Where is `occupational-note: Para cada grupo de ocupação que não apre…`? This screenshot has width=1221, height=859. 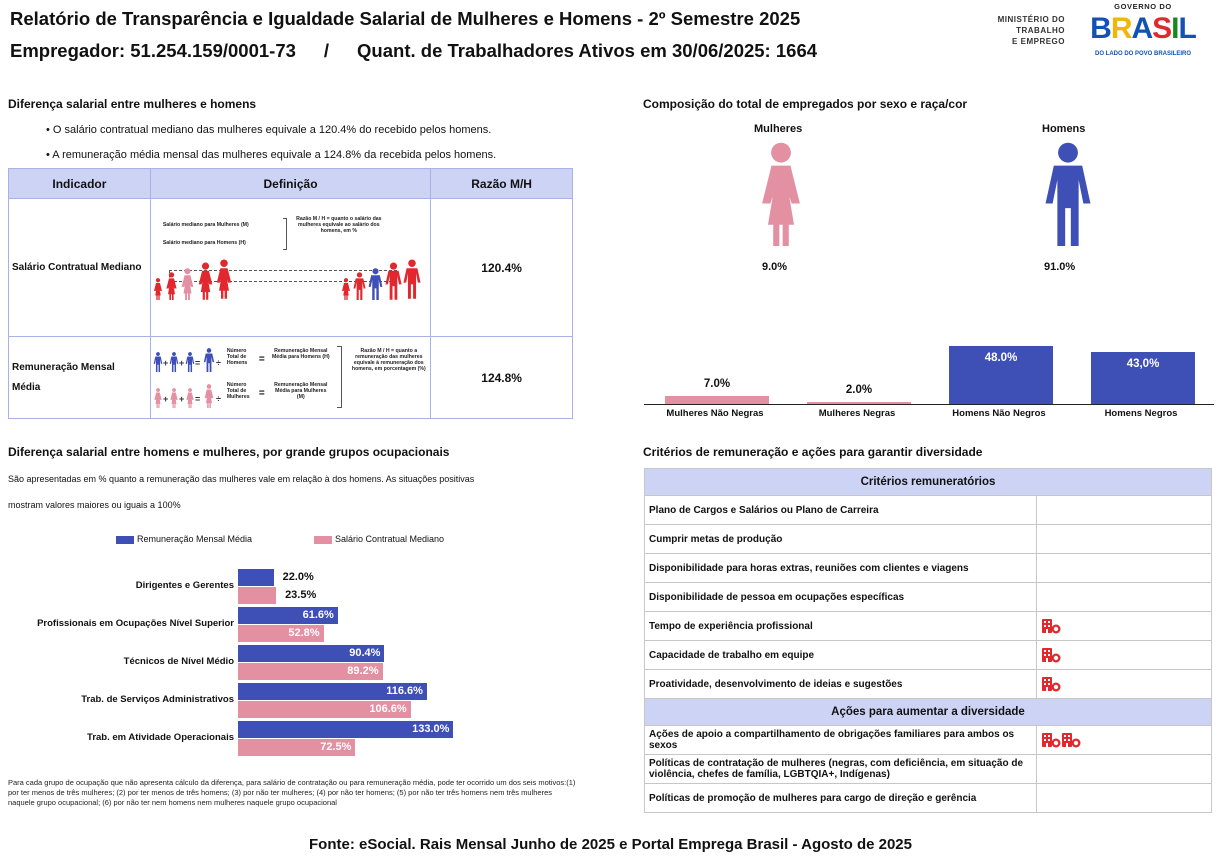 occupational-note: Para cada grupo de ocupação que não apre… is located at coordinates (292, 792).